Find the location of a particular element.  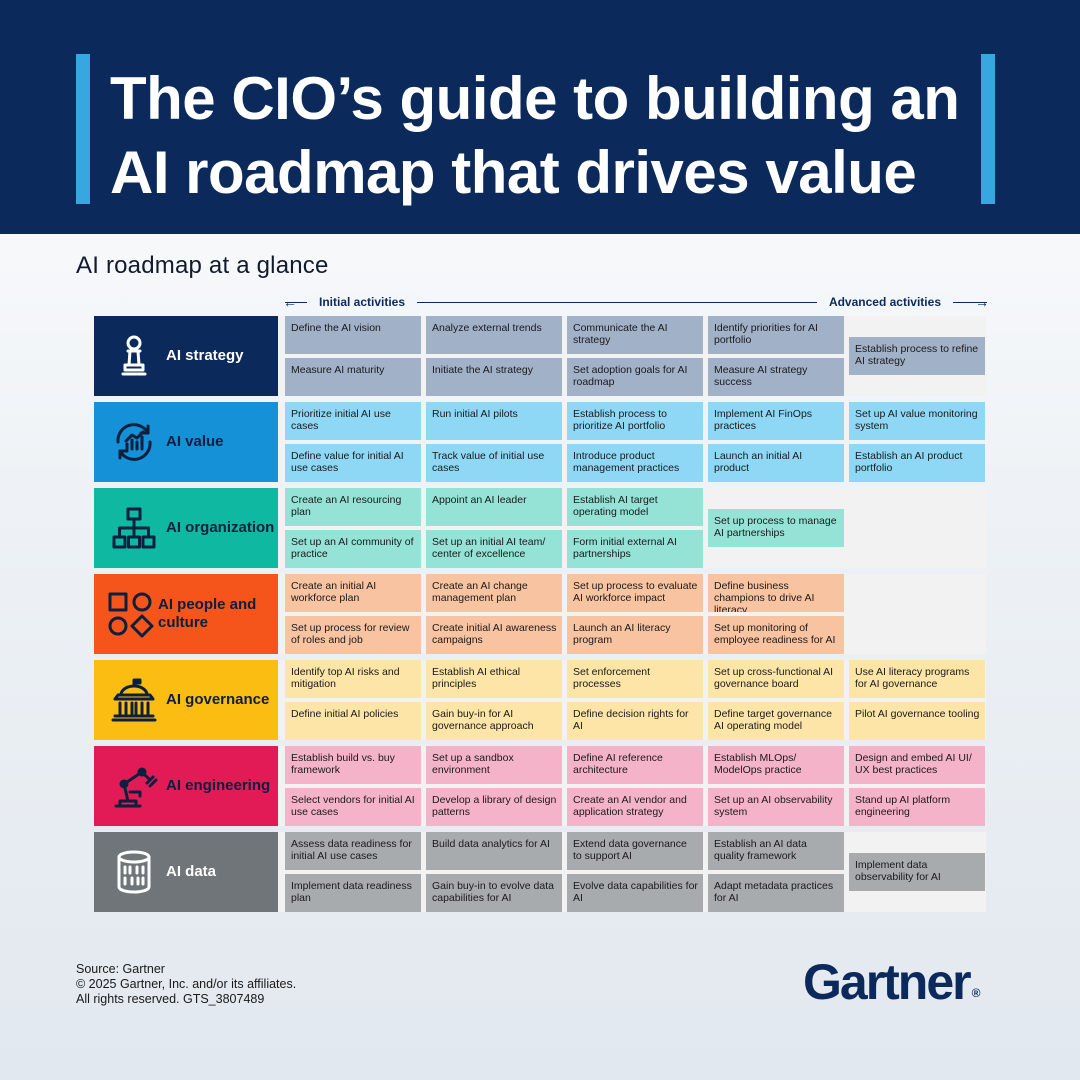

activity-cell: Measure AI strategy success is located at coordinates (776, 377).